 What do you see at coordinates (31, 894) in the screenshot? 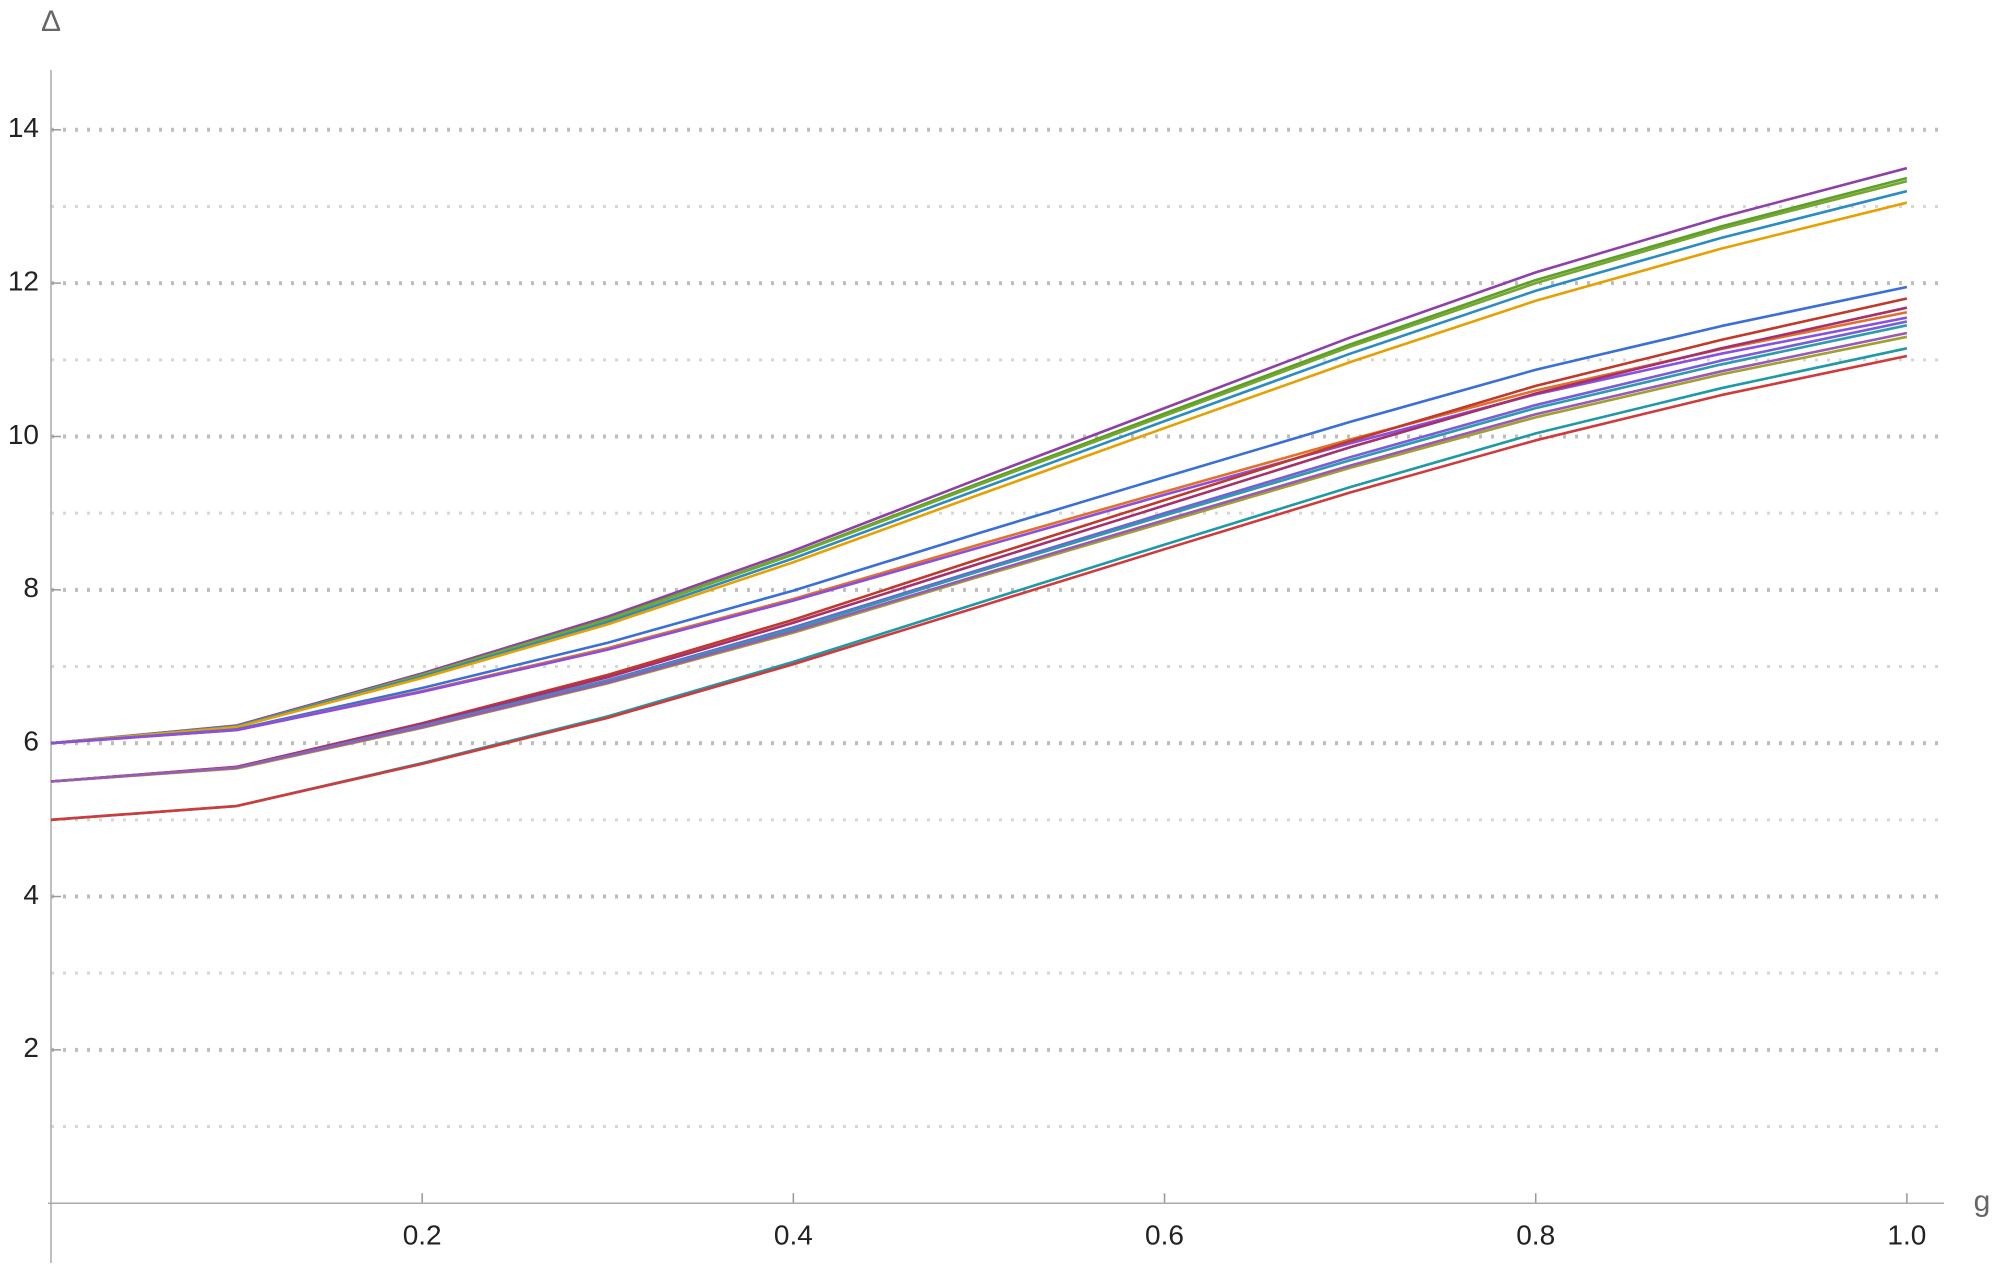
I see `y-tick-label: 4` at bounding box center [31, 894].